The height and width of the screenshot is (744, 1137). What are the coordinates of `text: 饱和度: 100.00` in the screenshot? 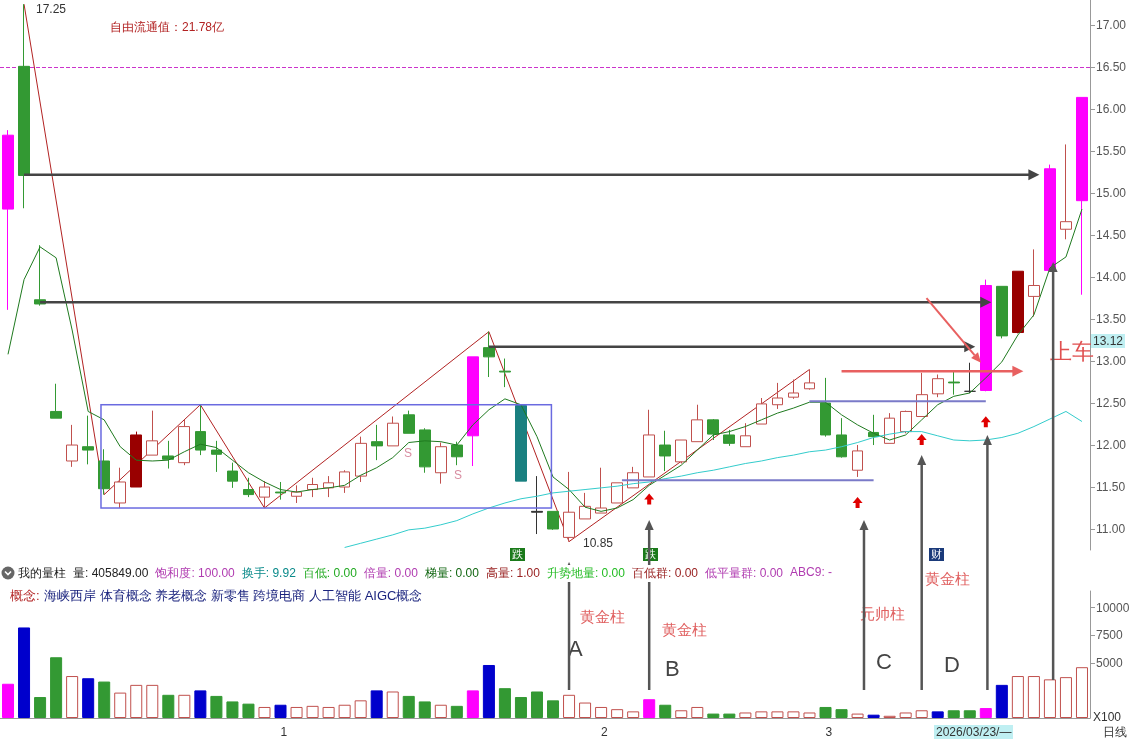 It's located at (195, 573).